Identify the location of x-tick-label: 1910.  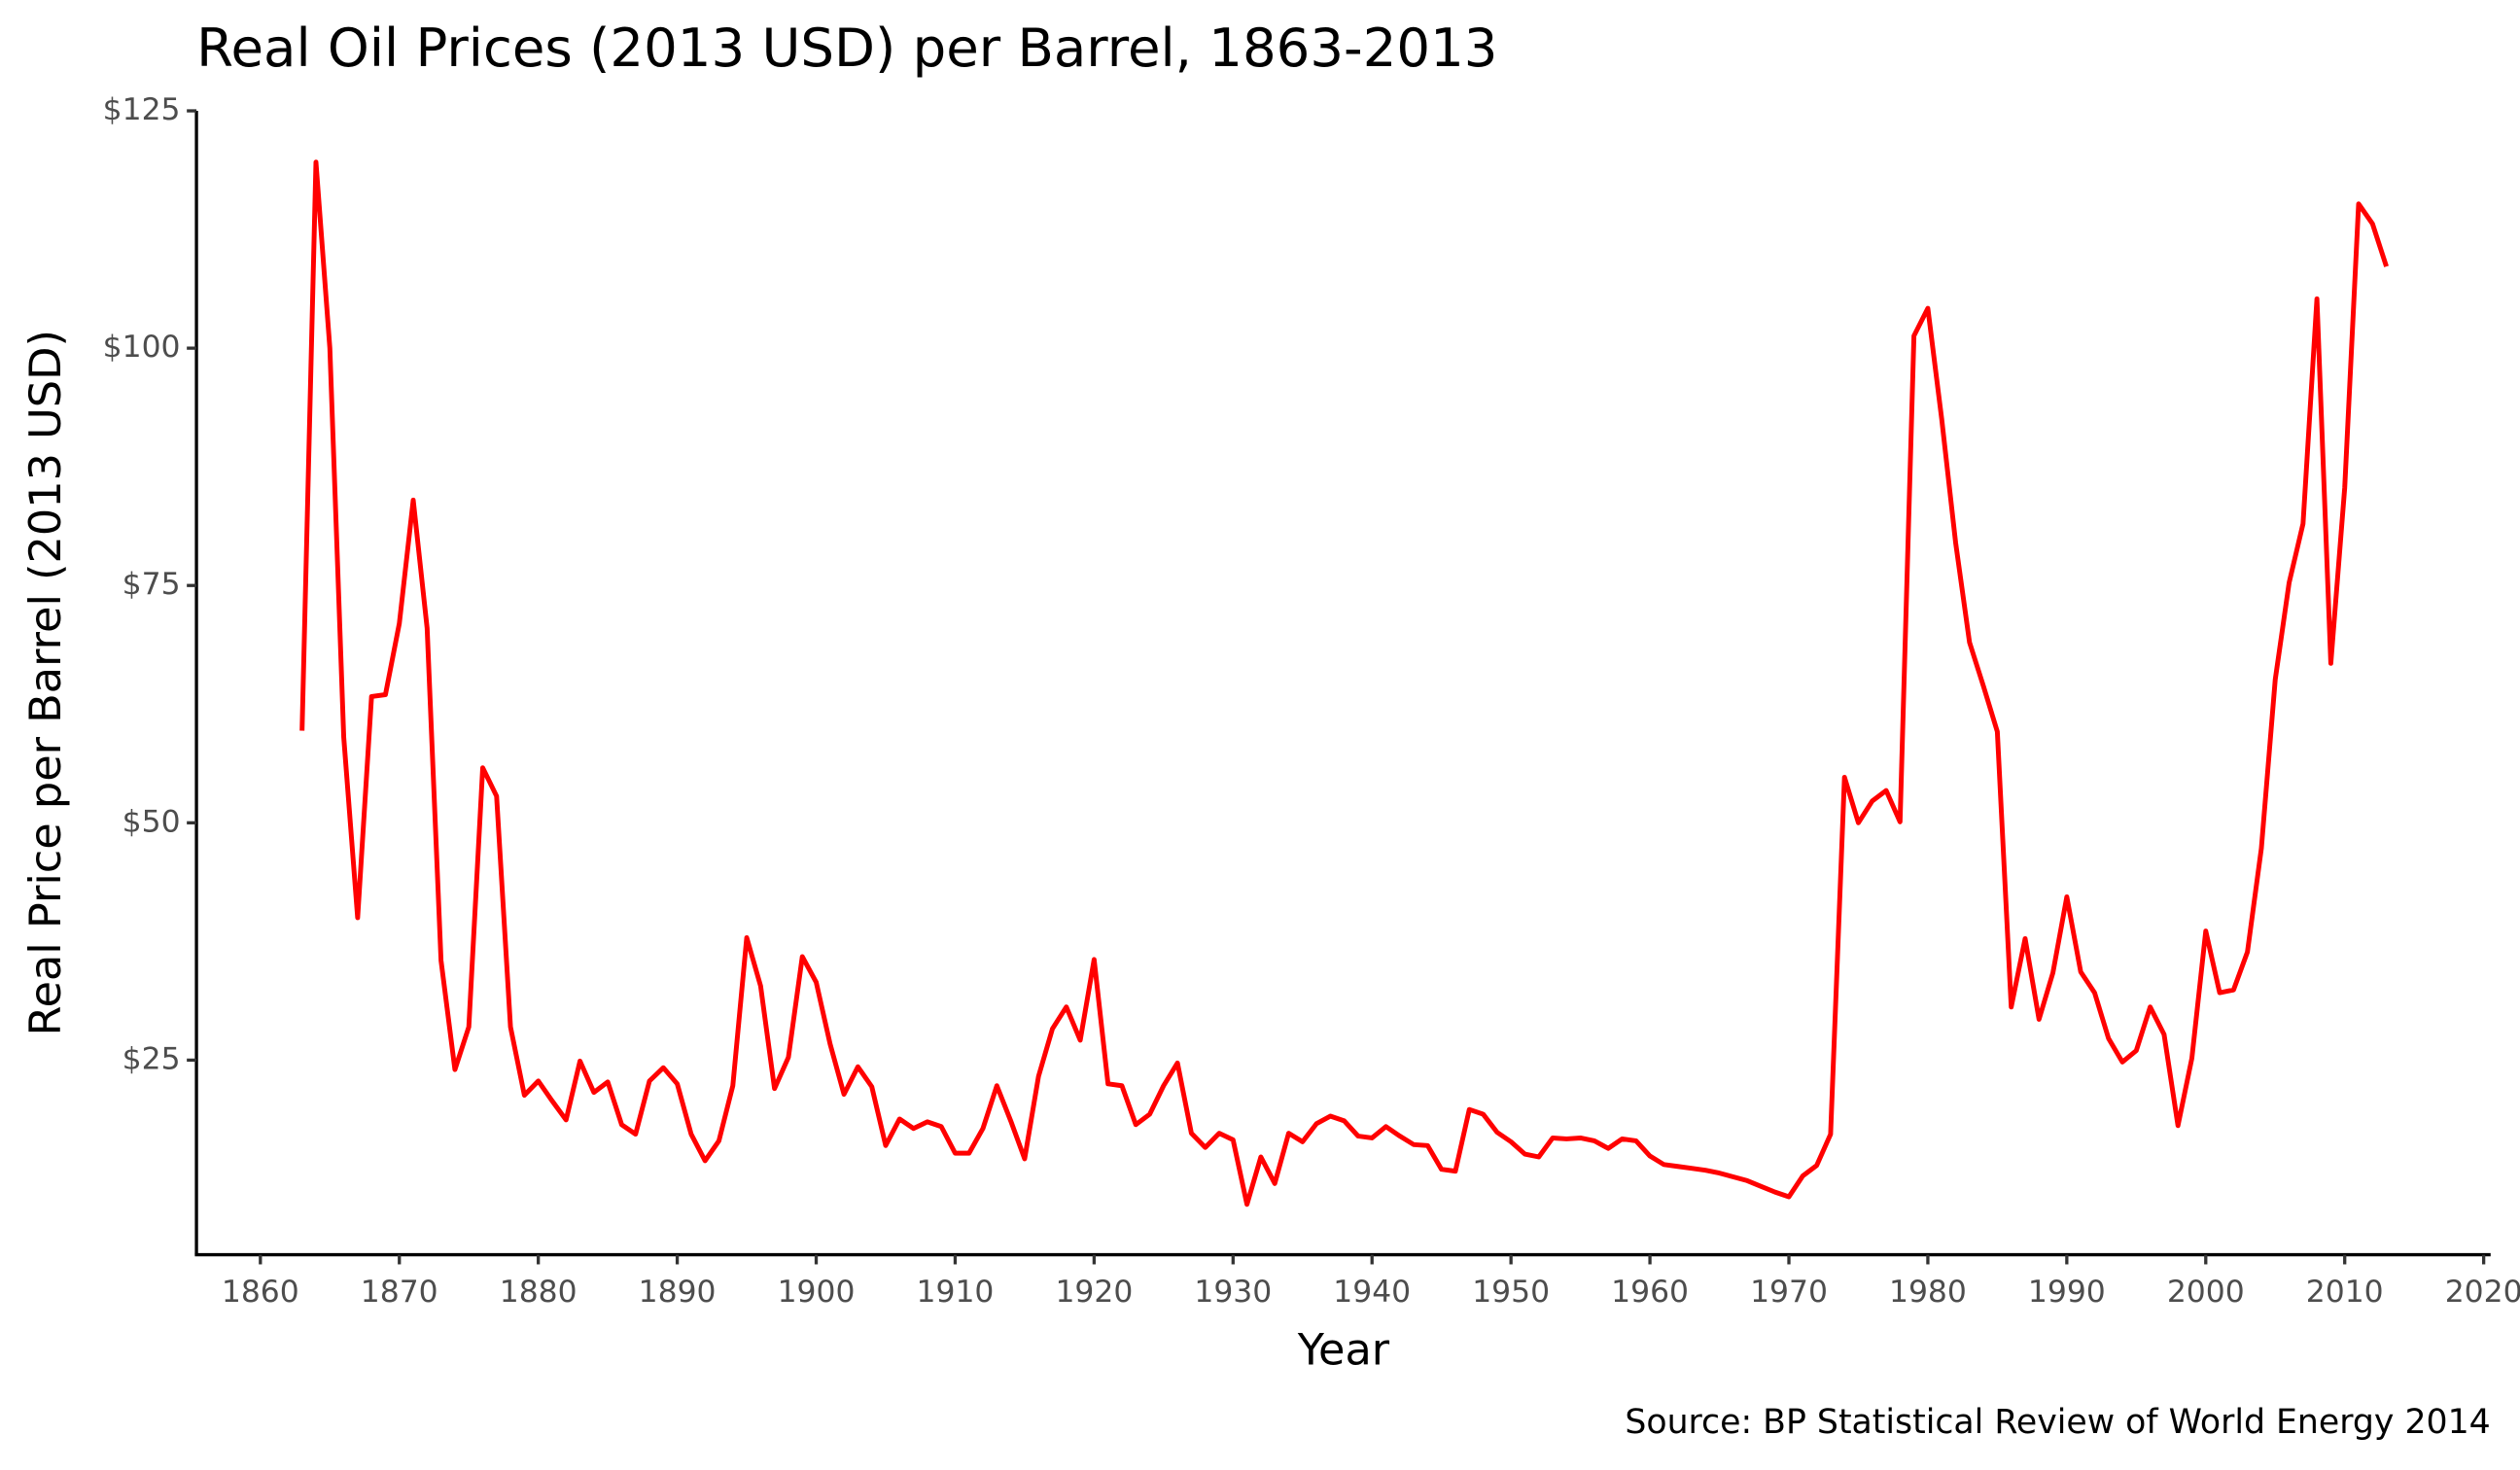
(956, 1292).